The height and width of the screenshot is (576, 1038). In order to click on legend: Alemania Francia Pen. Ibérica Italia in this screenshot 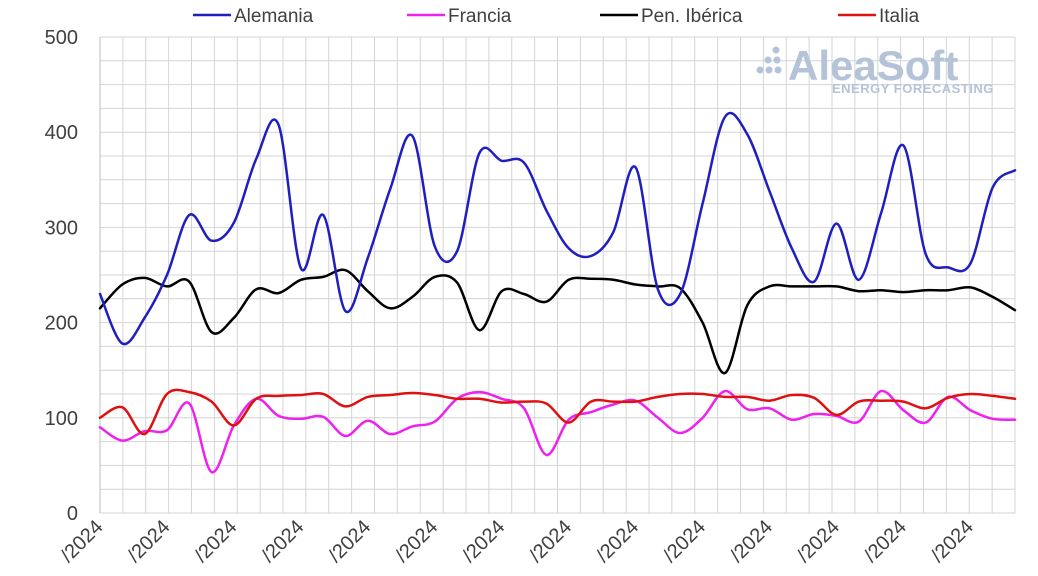, I will do `click(556, 16)`.